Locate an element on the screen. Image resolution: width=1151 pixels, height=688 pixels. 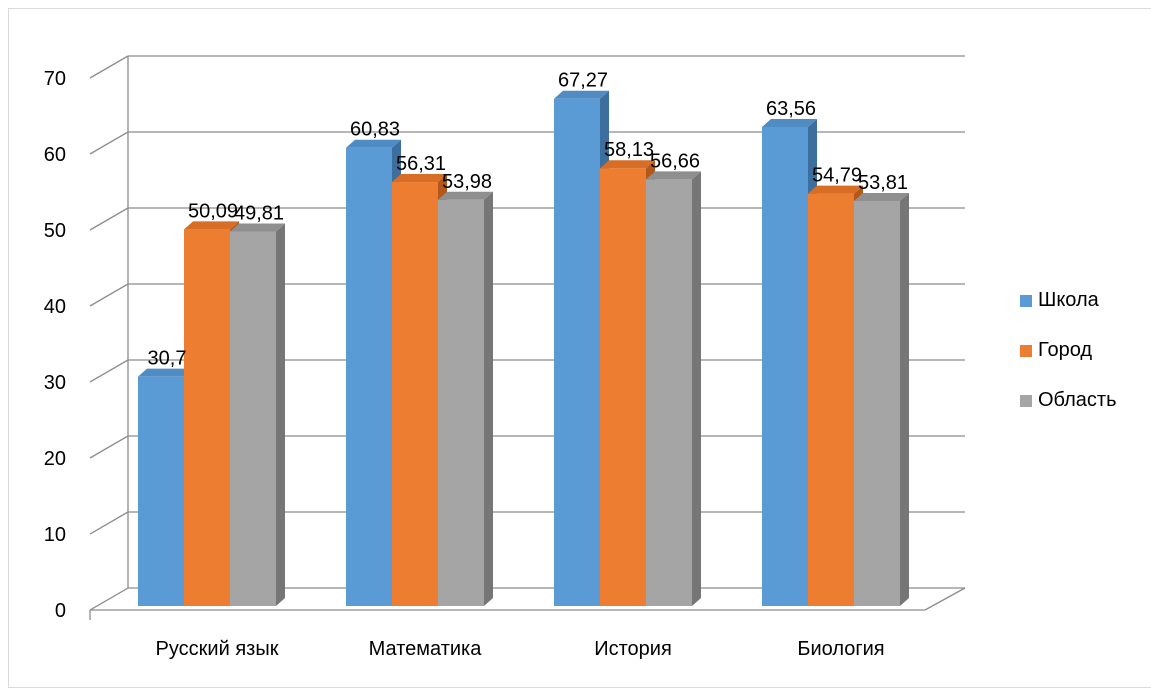
legend-item-gorod: Город is located at coordinates (1068, 350).